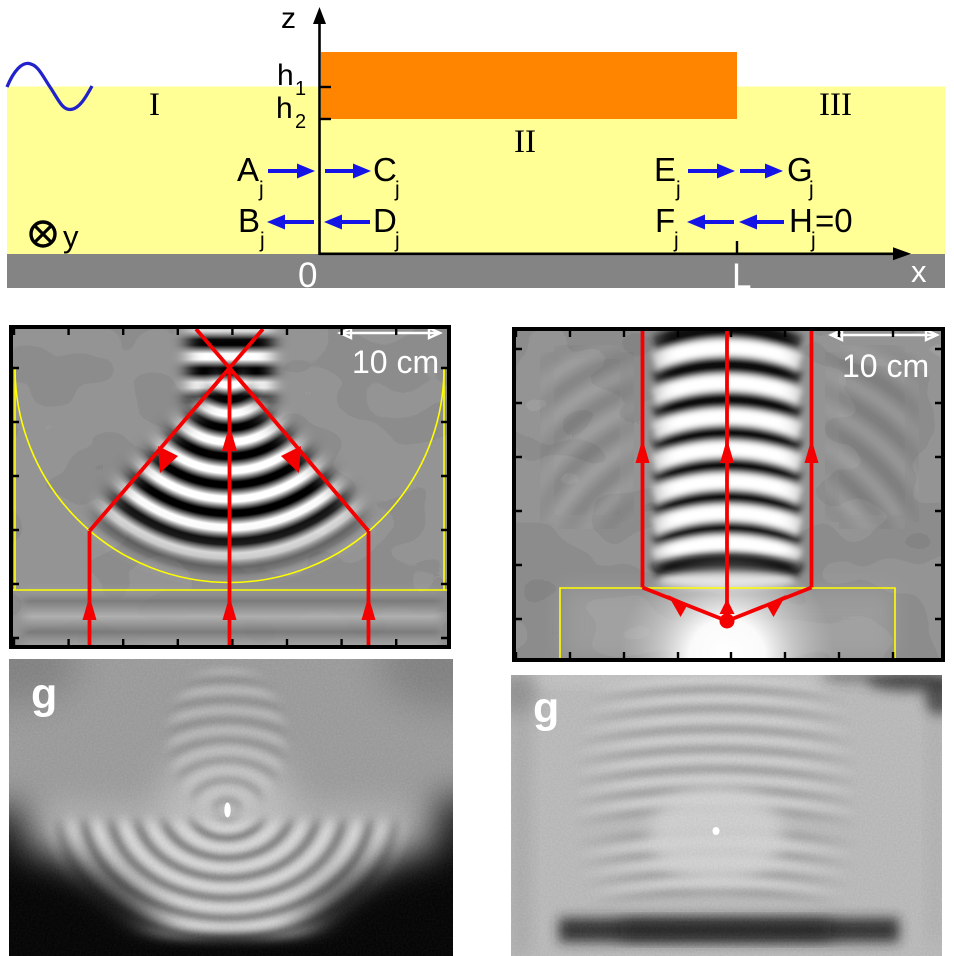 Image resolution: width=954 pixels, height=956 pixels. Describe the element at coordinates (385, 169) in the screenshot. I see `svg-text: C` at that location.